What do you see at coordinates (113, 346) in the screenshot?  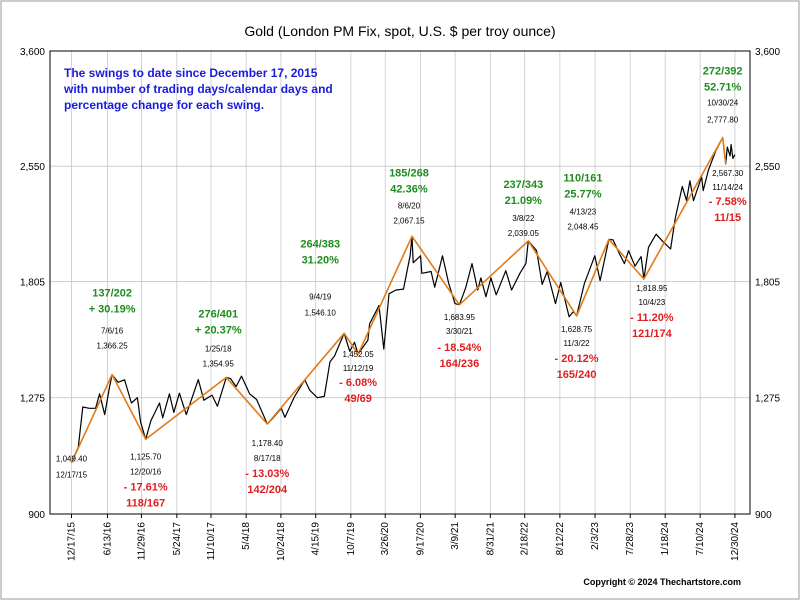 I see `swing-annotation-label: 1,366.25` at bounding box center [113, 346].